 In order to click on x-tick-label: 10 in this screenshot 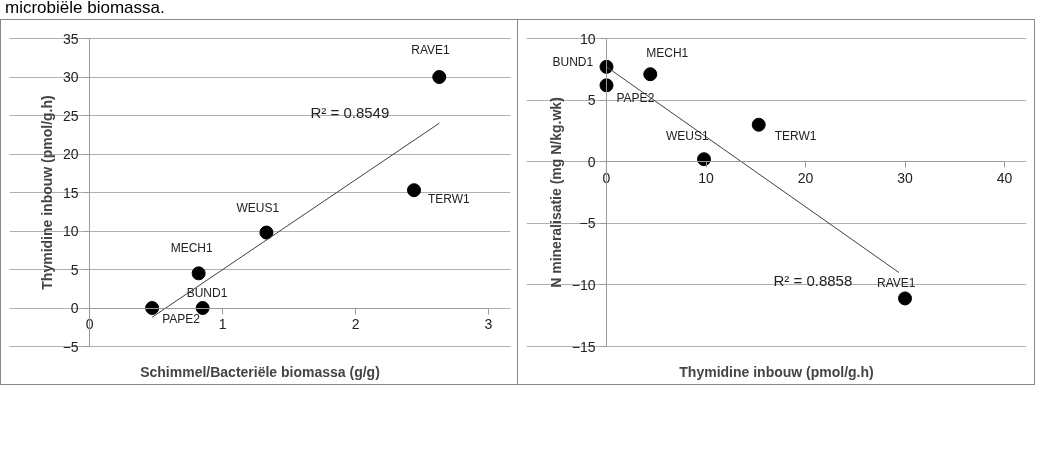, I will do `click(706, 177)`.